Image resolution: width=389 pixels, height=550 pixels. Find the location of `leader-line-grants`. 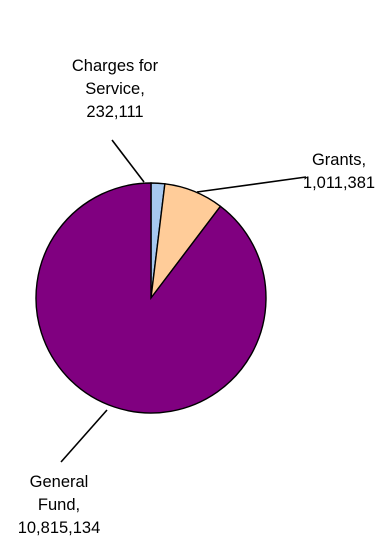

leader-line-grants is located at coordinates (251, 184).